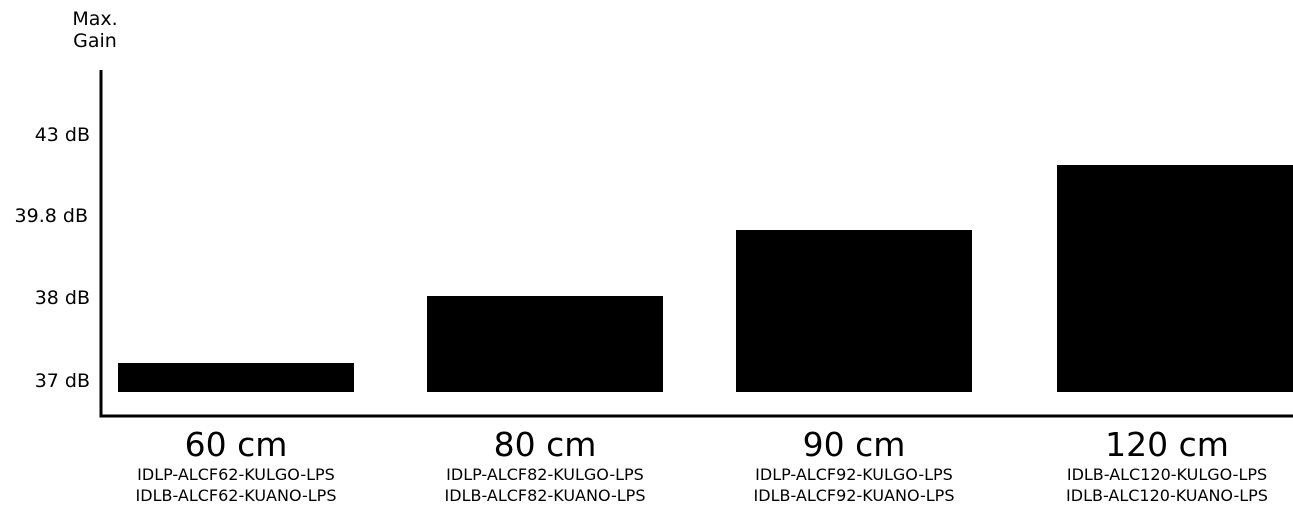 The width and height of the screenshot is (1293, 518). I want to click on category-model-1: IDLP-ALCF82-KULGO-LPS, so click(545, 474).